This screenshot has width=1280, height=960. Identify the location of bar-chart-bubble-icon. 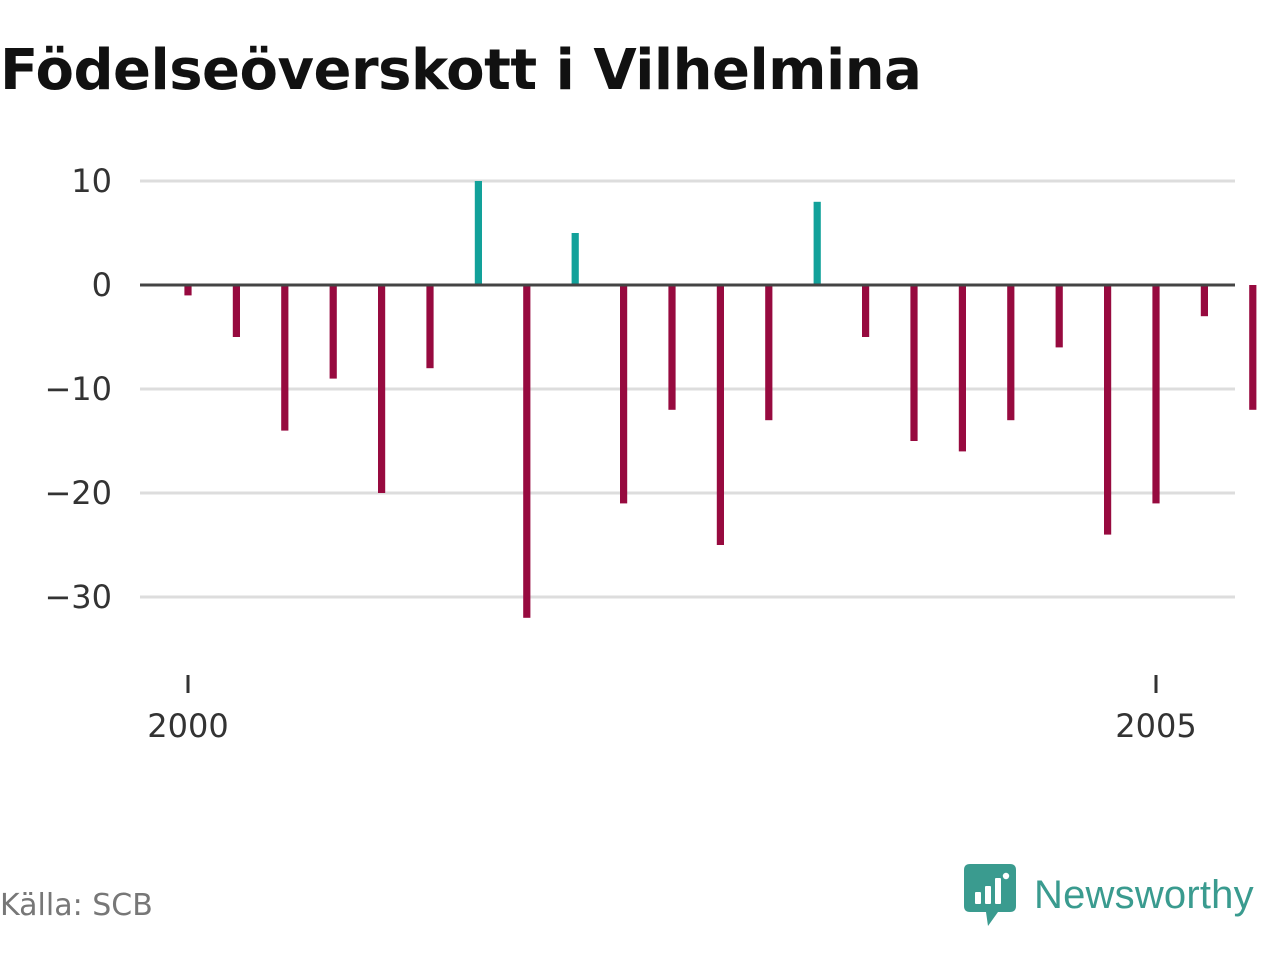
(990, 895).